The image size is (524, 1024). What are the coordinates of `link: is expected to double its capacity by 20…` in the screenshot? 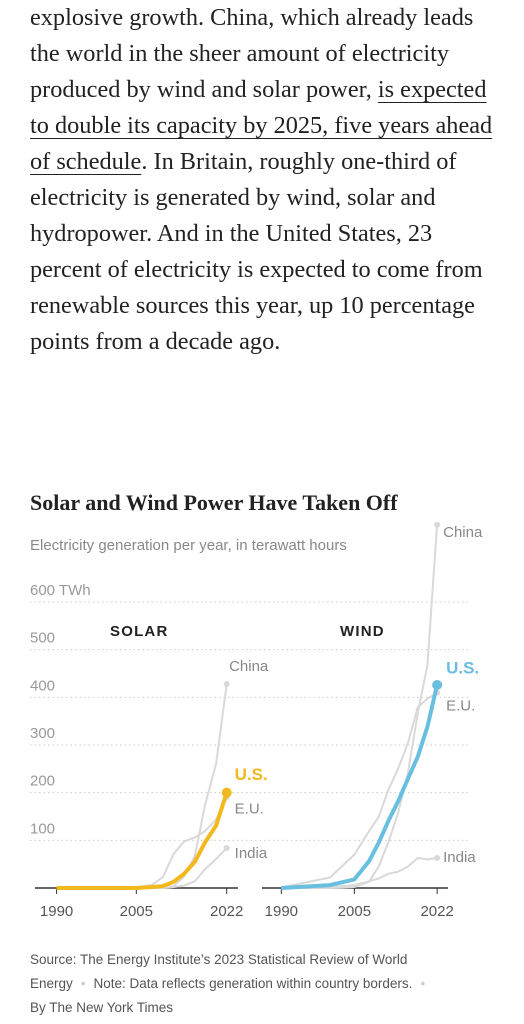 It's located at (261, 125).